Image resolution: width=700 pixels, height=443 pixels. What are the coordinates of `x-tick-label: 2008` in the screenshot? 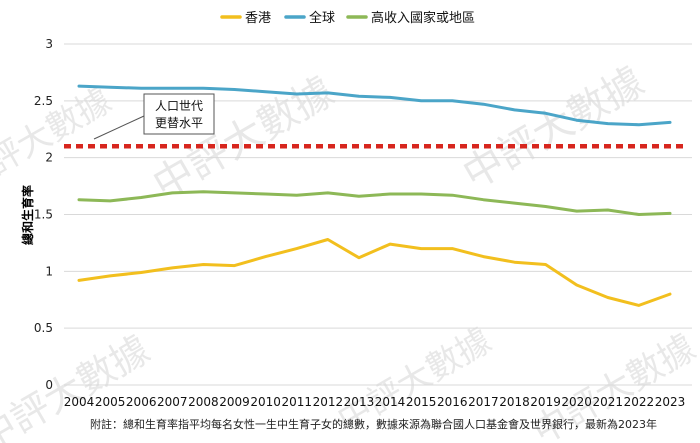 It's located at (203, 402).